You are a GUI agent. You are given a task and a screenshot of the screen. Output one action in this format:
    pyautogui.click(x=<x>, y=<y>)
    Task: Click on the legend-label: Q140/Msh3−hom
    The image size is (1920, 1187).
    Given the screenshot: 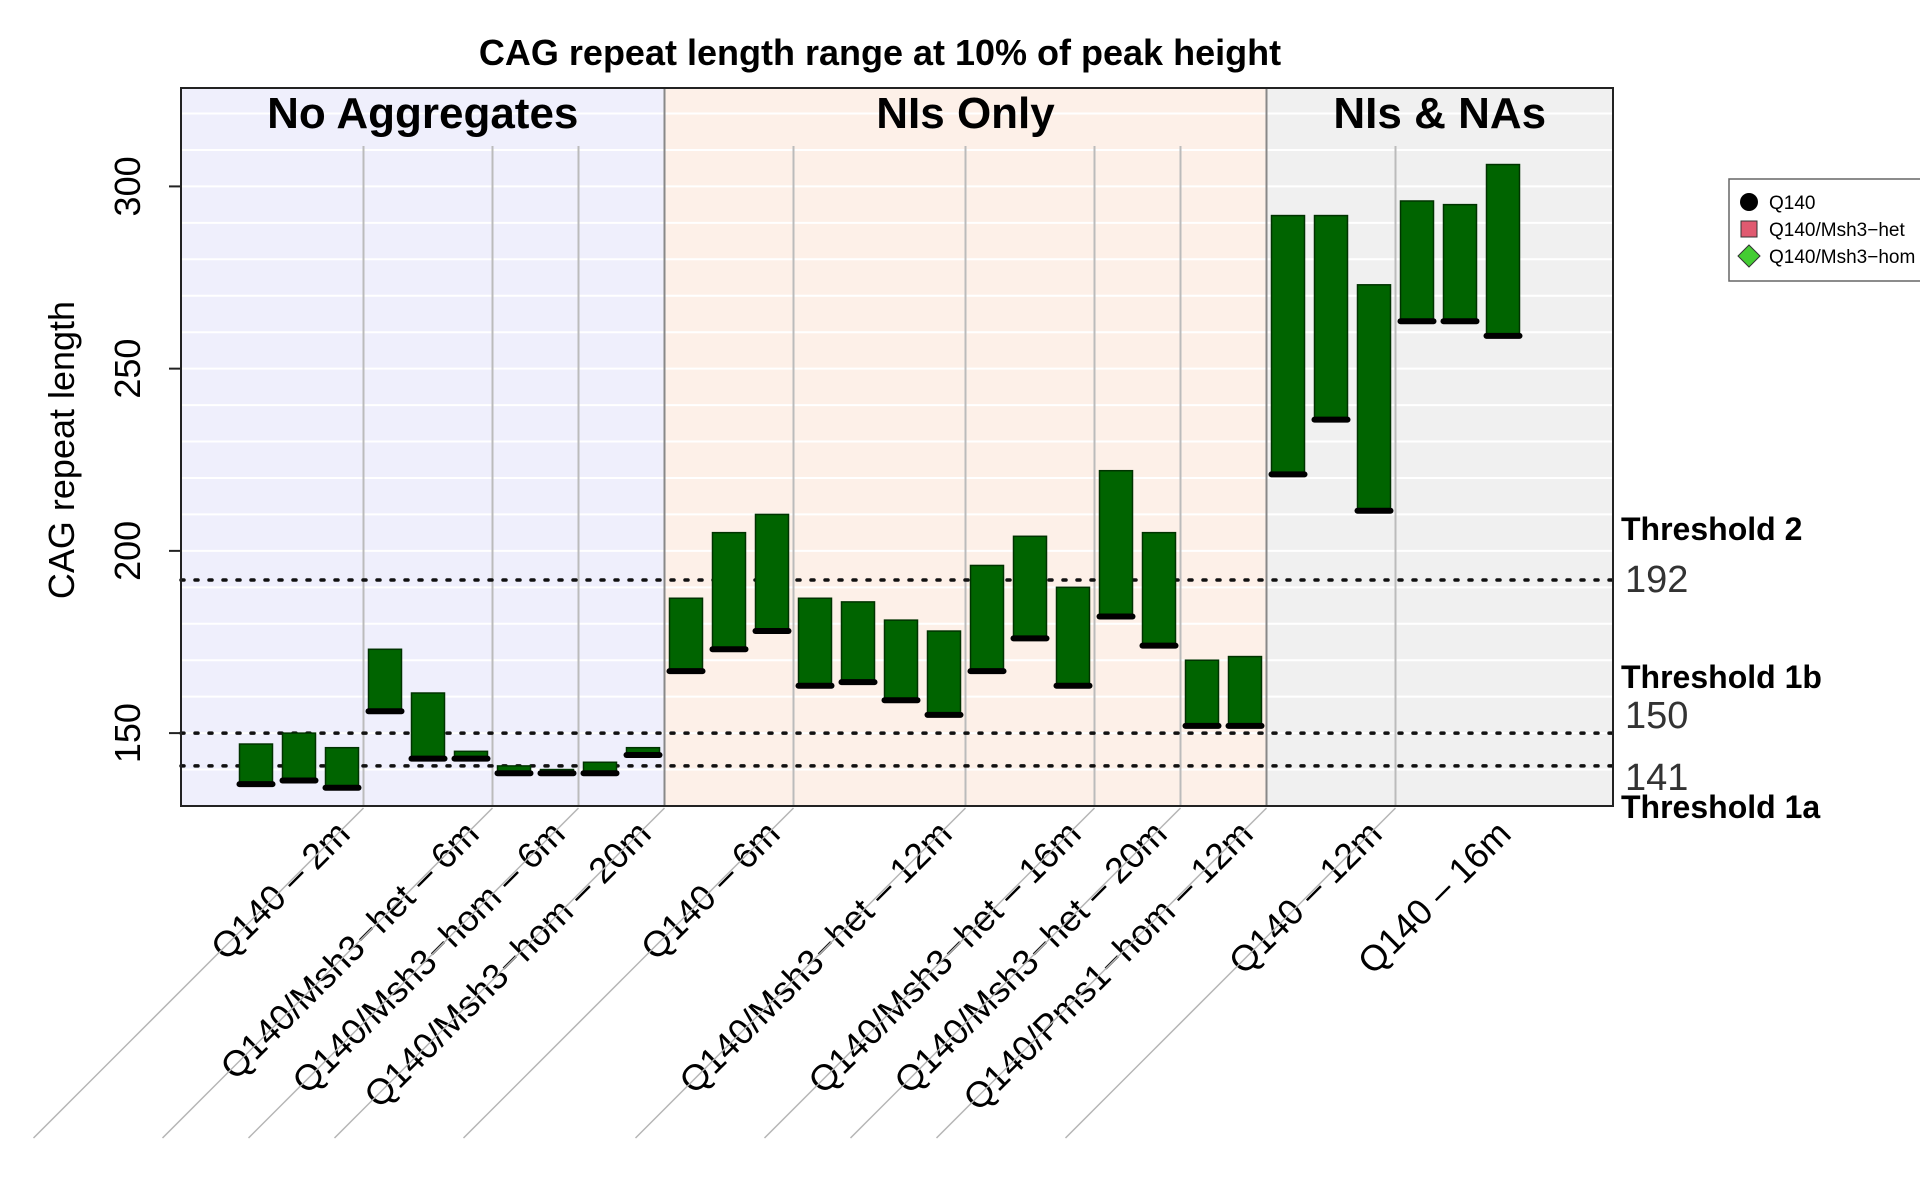 What is the action you would take?
    pyautogui.click(x=1842, y=257)
    